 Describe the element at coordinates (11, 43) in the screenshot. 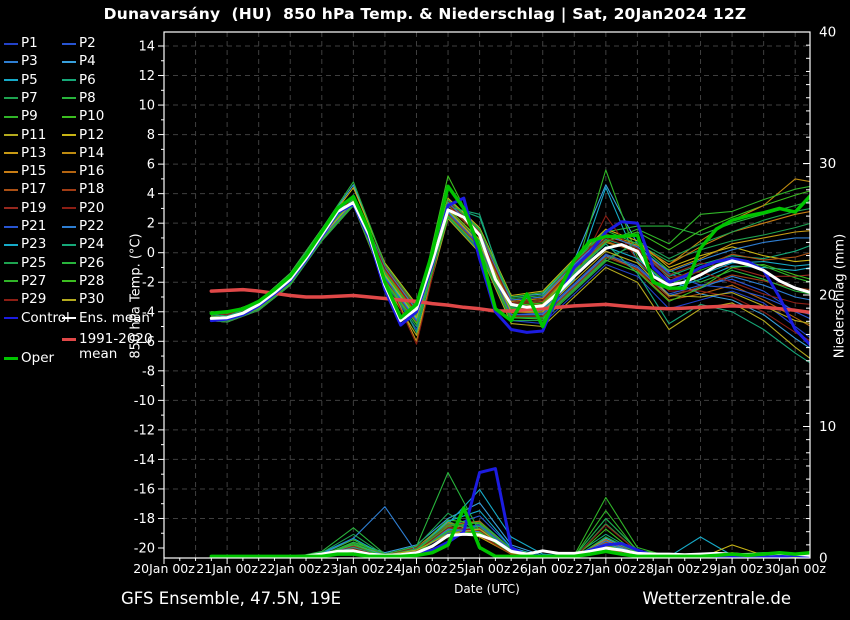

I see `legend-swatch-p1` at that location.